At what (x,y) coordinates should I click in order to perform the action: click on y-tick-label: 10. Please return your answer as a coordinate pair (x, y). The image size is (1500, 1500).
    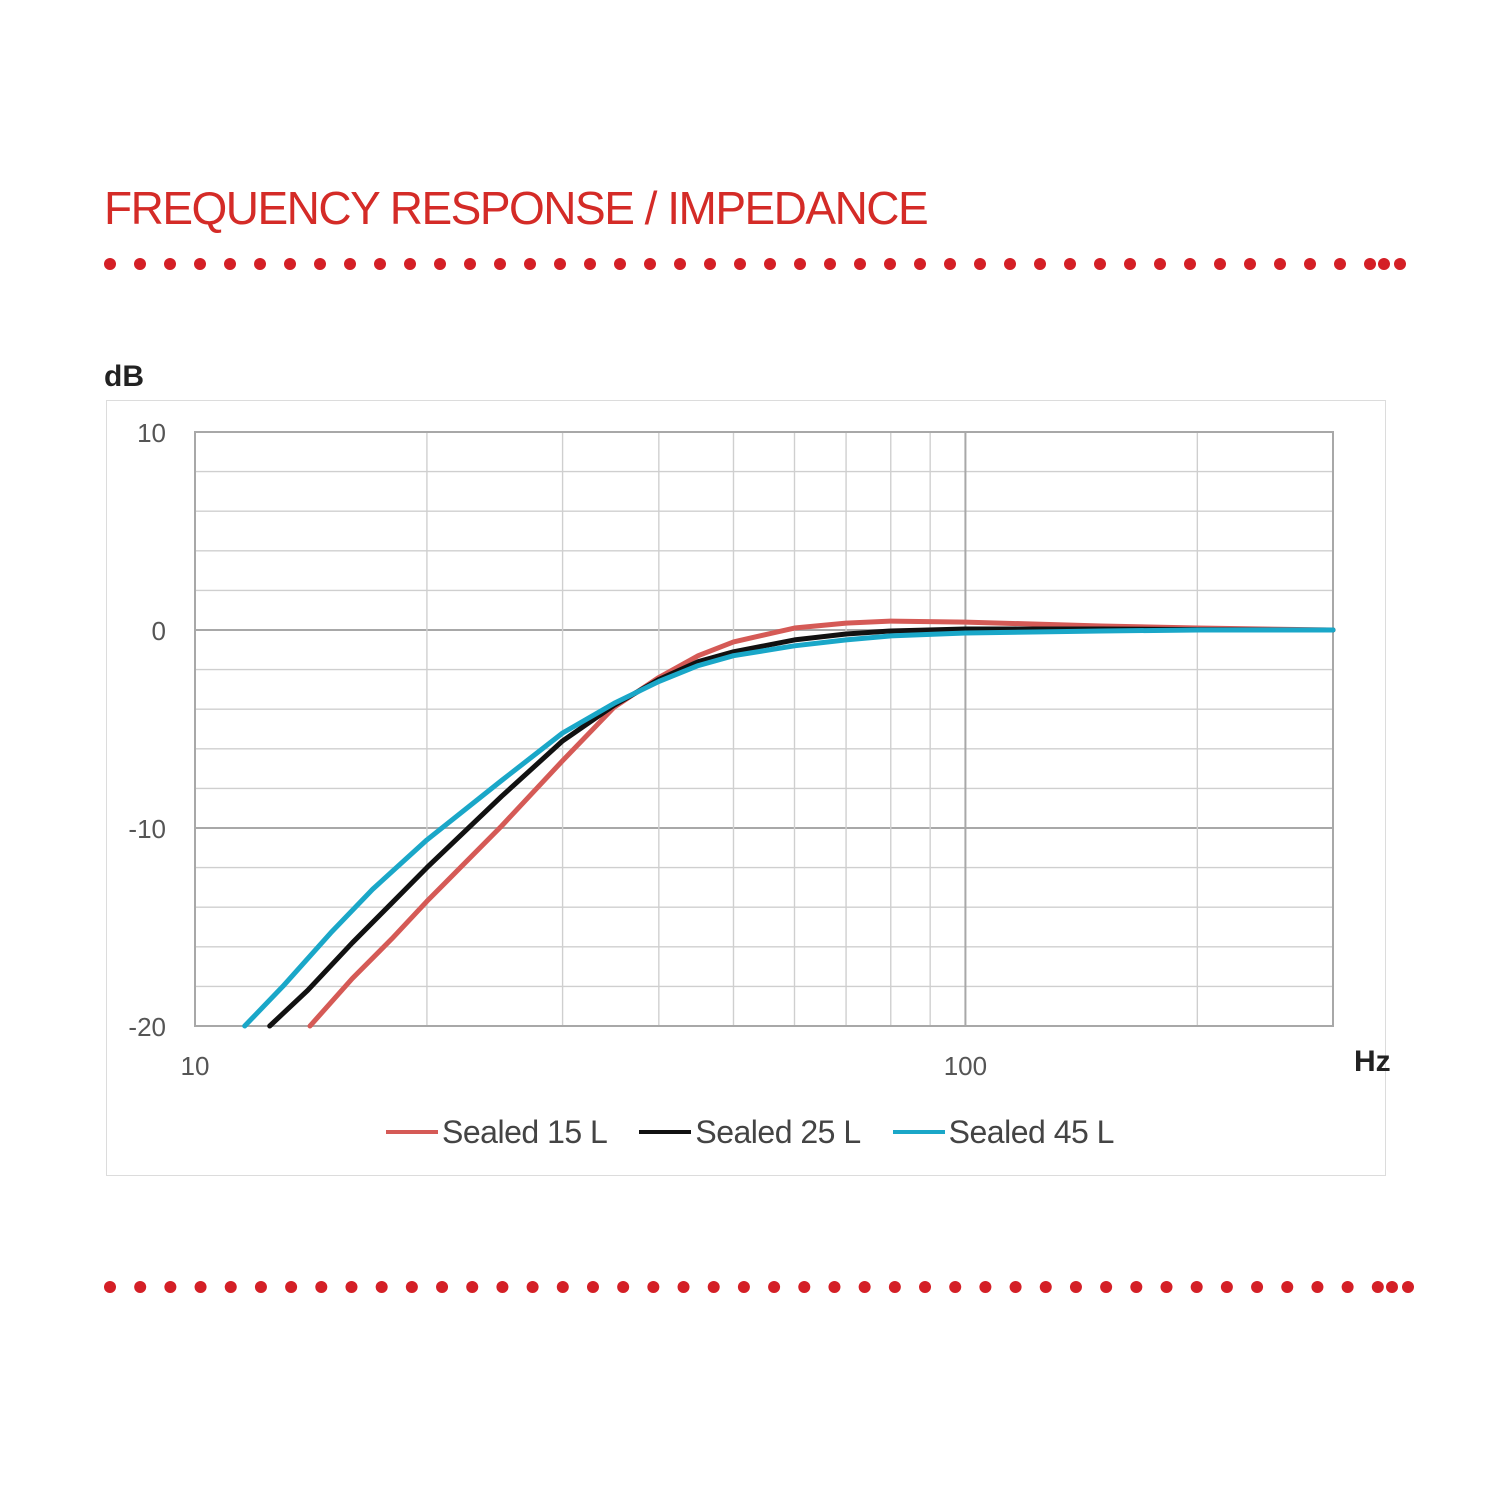
    Looking at the image, I should click on (151, 433).